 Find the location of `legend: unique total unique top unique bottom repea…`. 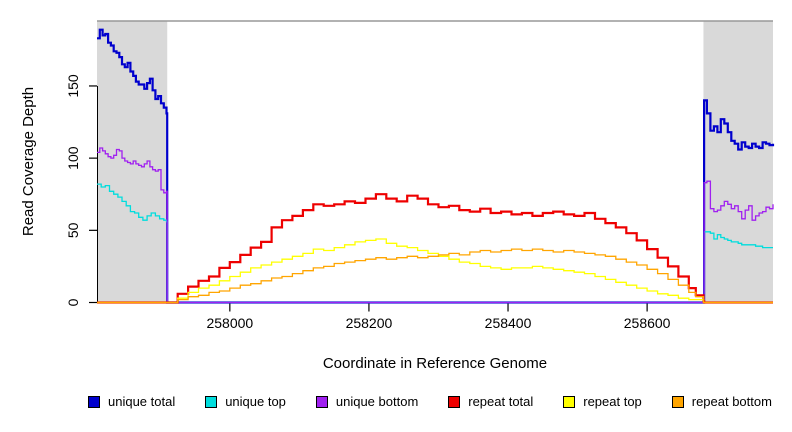

legend: unique total unique top unique bottom repea… is located at coordinates (430, 402).